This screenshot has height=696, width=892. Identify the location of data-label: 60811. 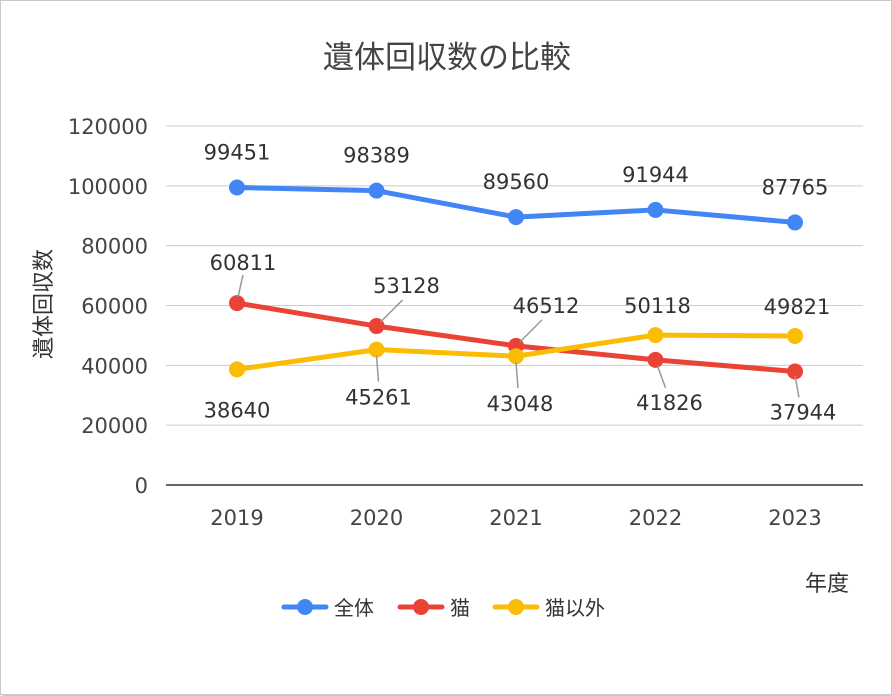
(243, 263).